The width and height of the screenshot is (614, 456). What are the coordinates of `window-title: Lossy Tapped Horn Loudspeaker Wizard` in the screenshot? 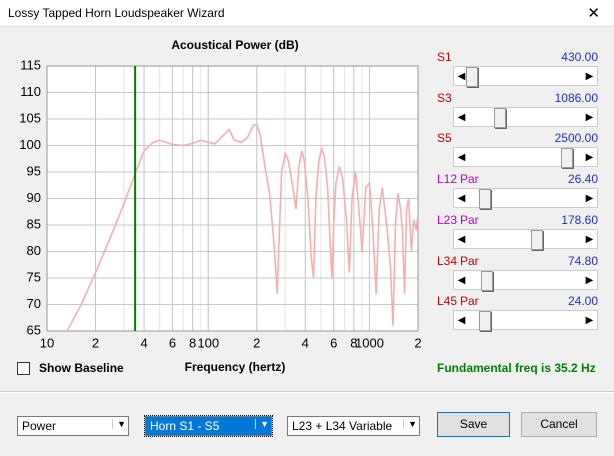 It's located at (116, 13).